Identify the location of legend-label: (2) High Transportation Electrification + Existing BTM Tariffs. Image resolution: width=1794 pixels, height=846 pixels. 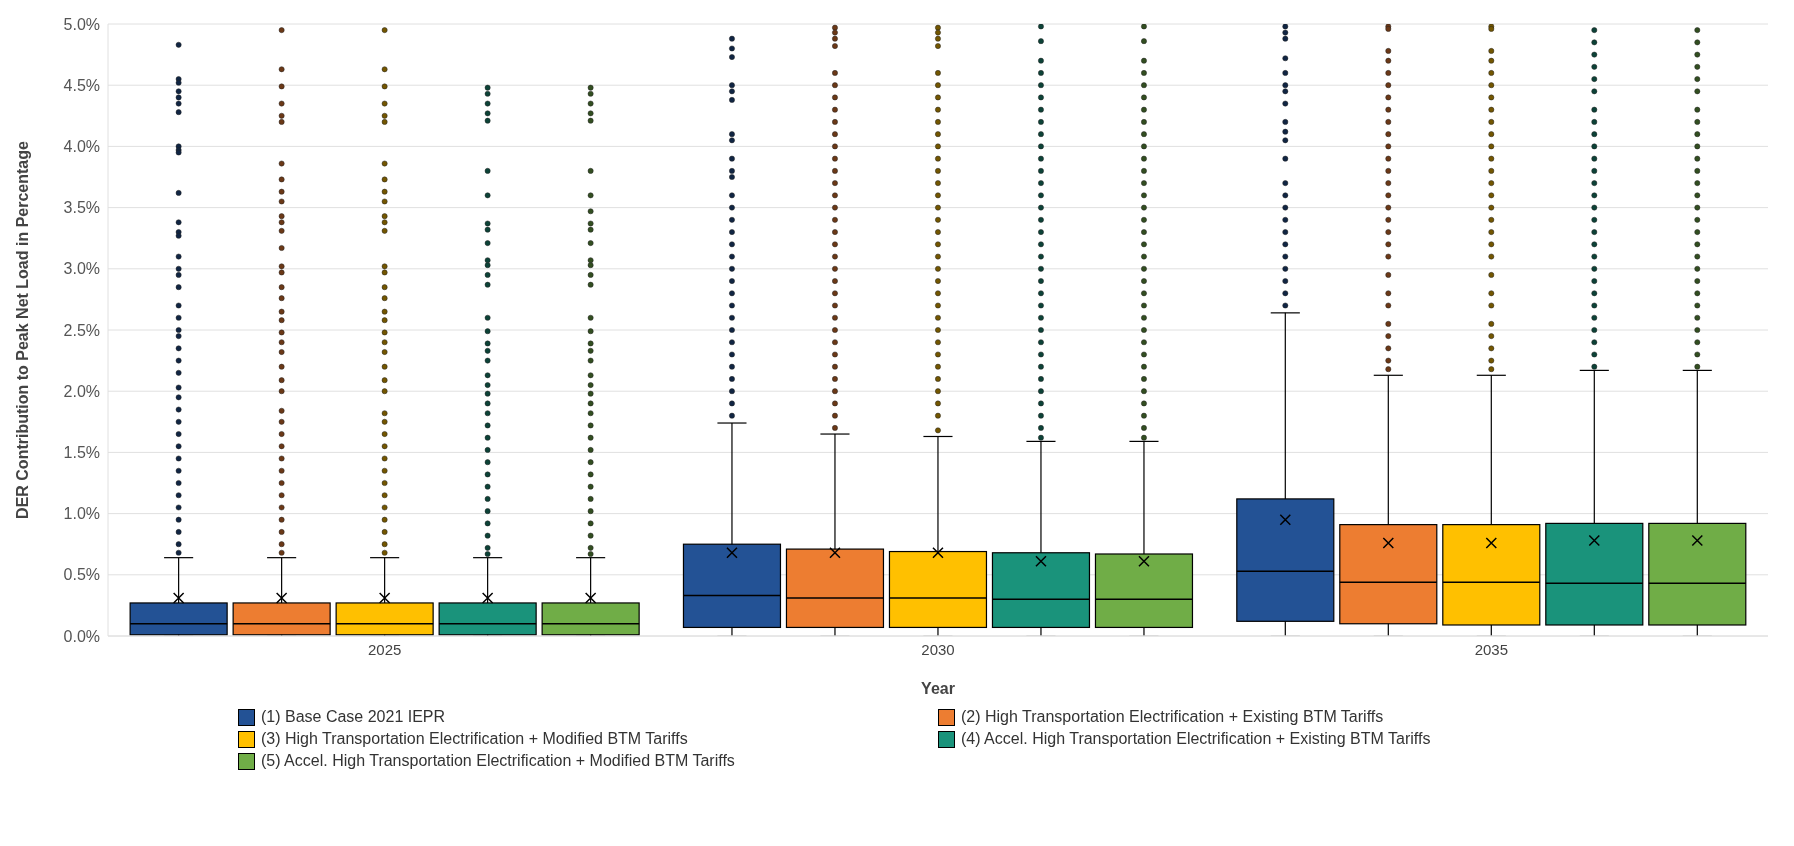
(1172, 717).